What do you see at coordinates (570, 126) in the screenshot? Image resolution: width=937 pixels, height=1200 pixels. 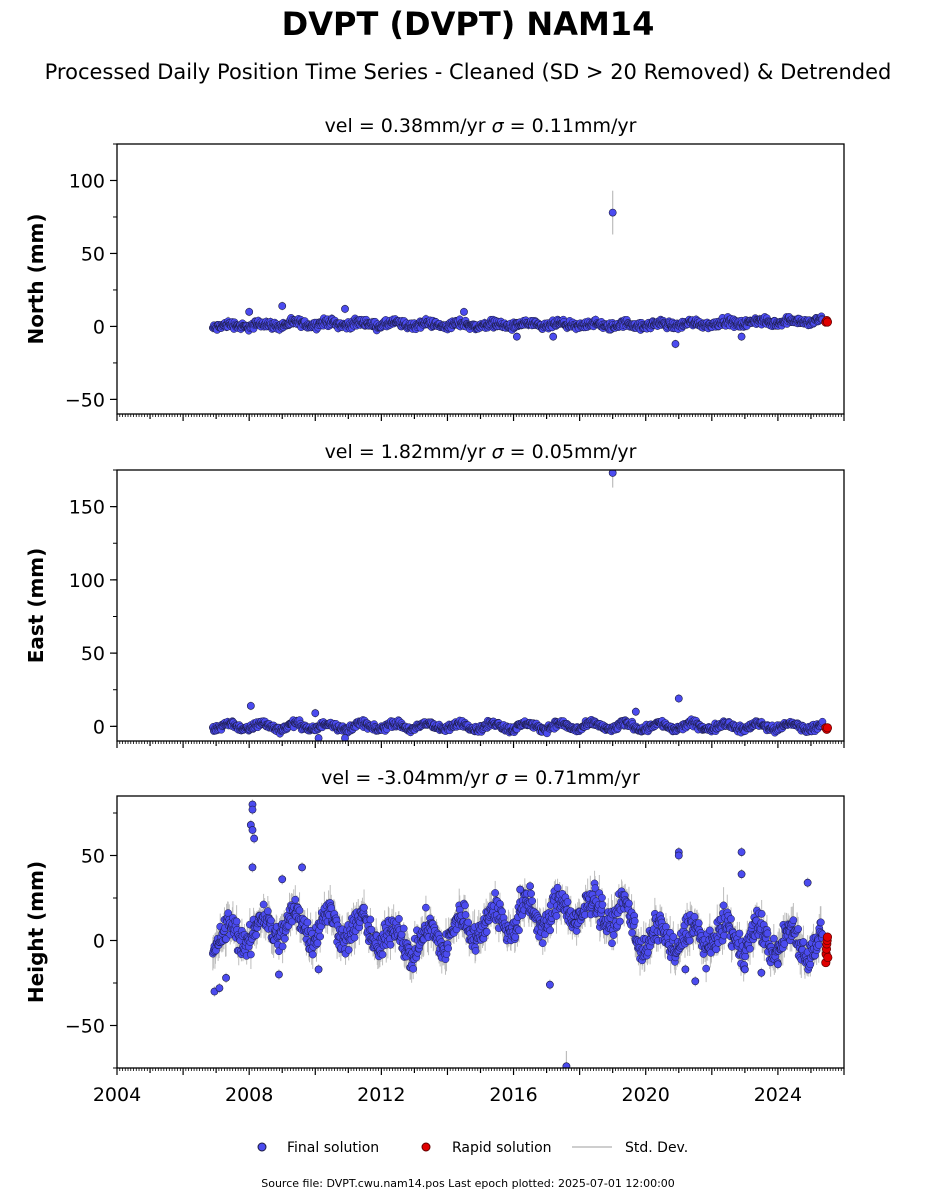 I see `panel-title-sigma-value: = 0.11mm/yr` at bounding box center [570, 126].